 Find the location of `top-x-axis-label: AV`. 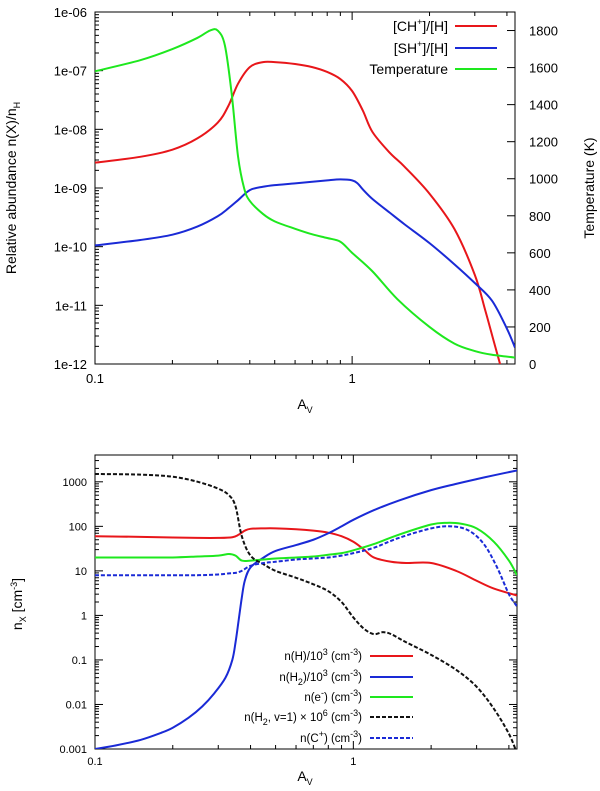

top-x-axis-label: AV is located at coordinates (304, 405).